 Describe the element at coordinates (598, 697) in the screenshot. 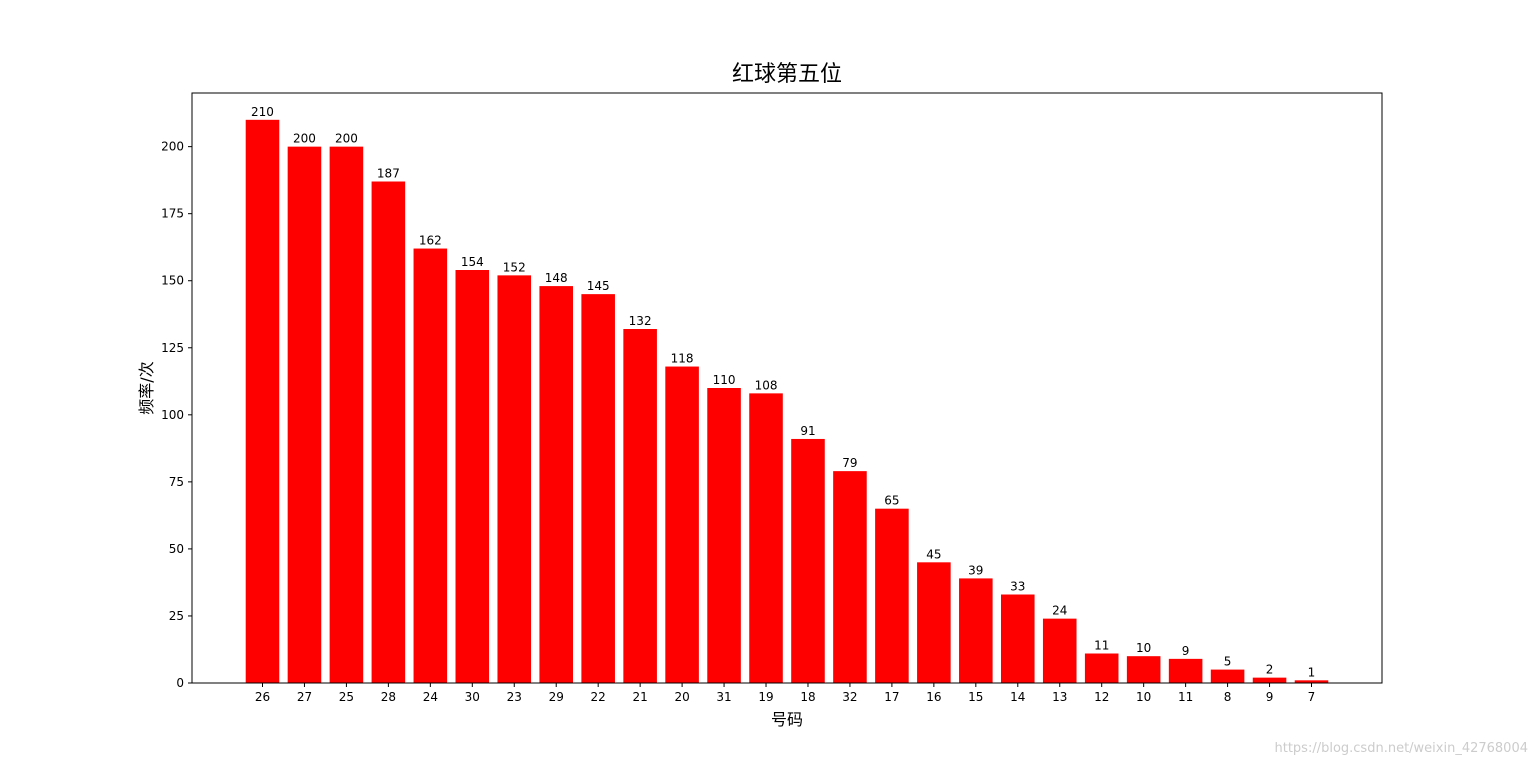

I see `x-tick-label: 22` at that location.